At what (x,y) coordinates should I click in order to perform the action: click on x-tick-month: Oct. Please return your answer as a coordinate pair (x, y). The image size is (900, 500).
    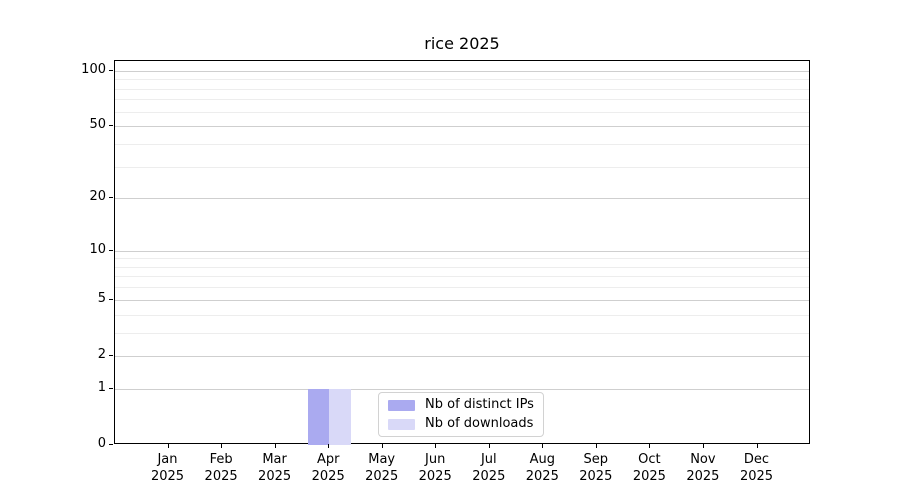
    Looking at the image, I should click on (649, 459).